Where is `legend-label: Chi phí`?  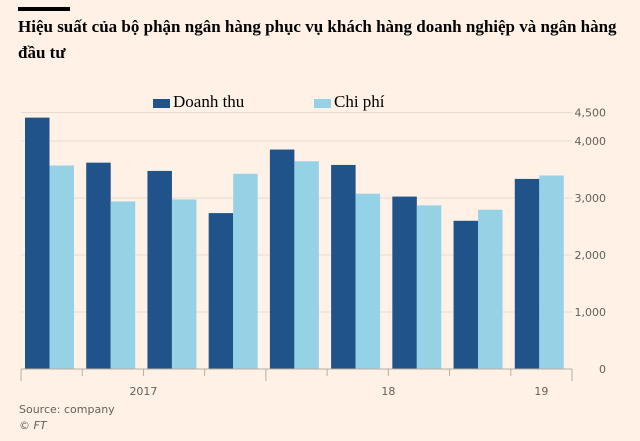
legend-label: Chi phí is located at coordinates (359, 101).